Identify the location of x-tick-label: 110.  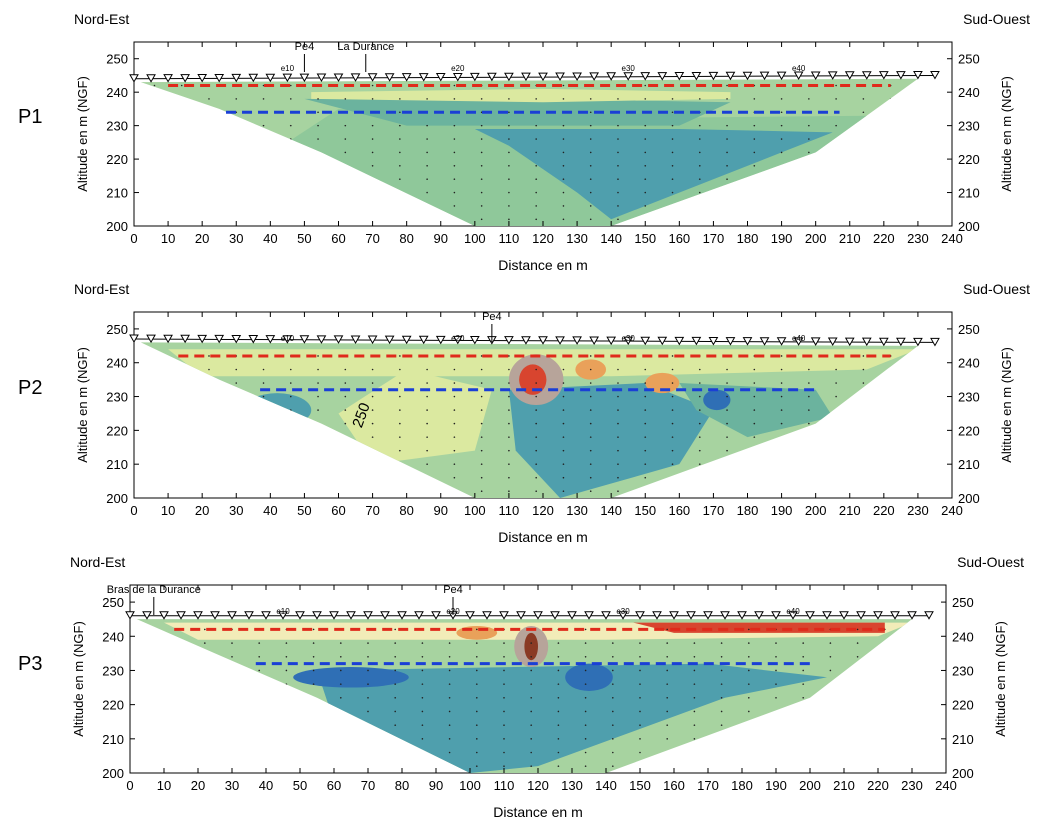
(509, 238).